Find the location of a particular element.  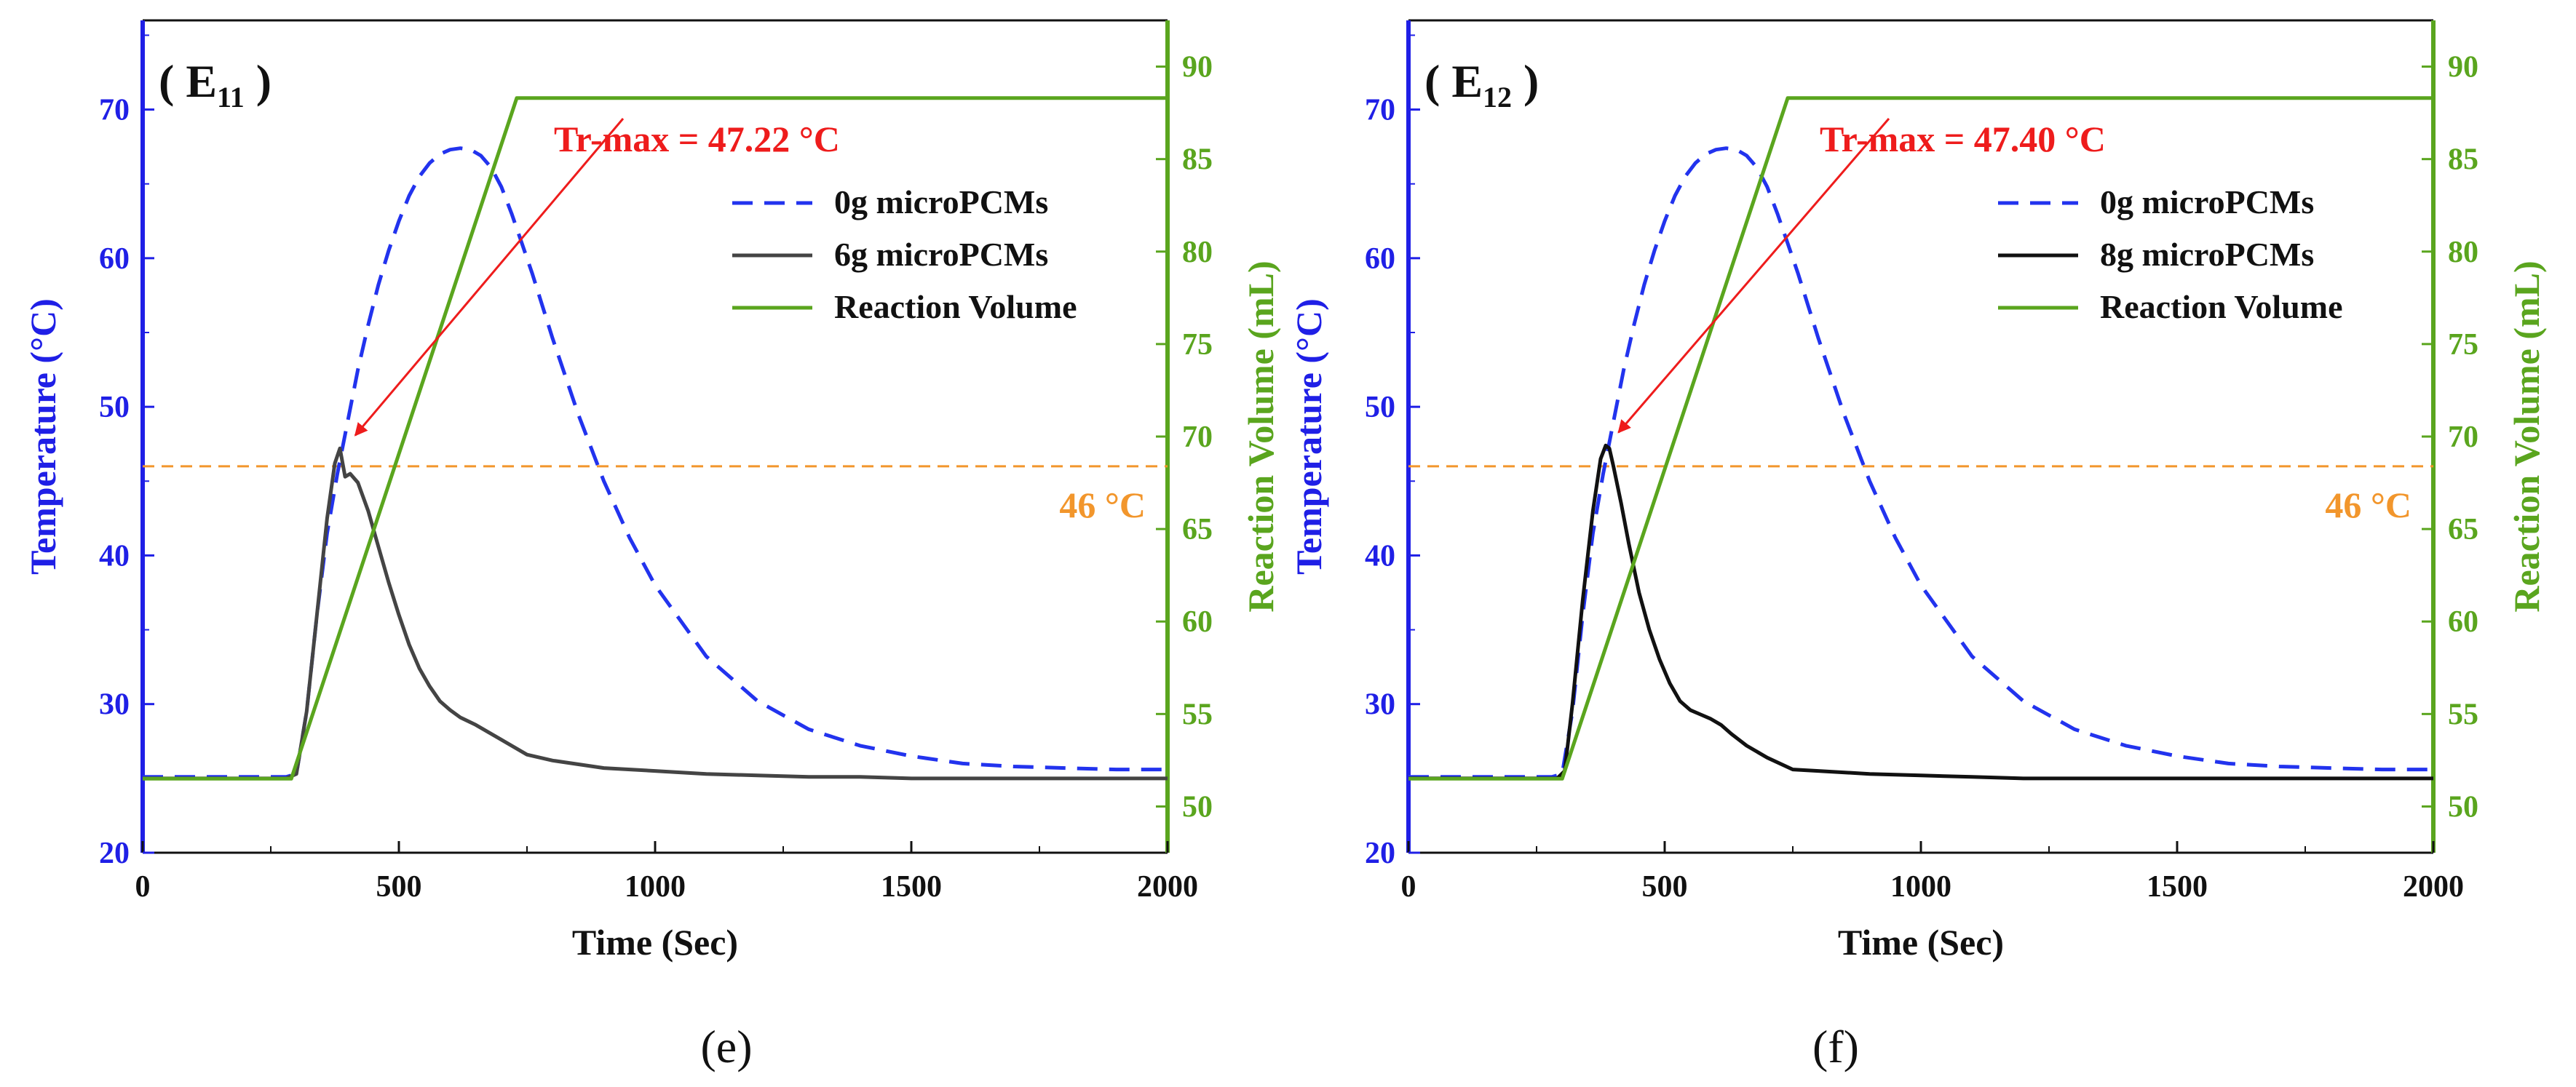

panel-caption: (e) is located at coordinates (726, 1046).